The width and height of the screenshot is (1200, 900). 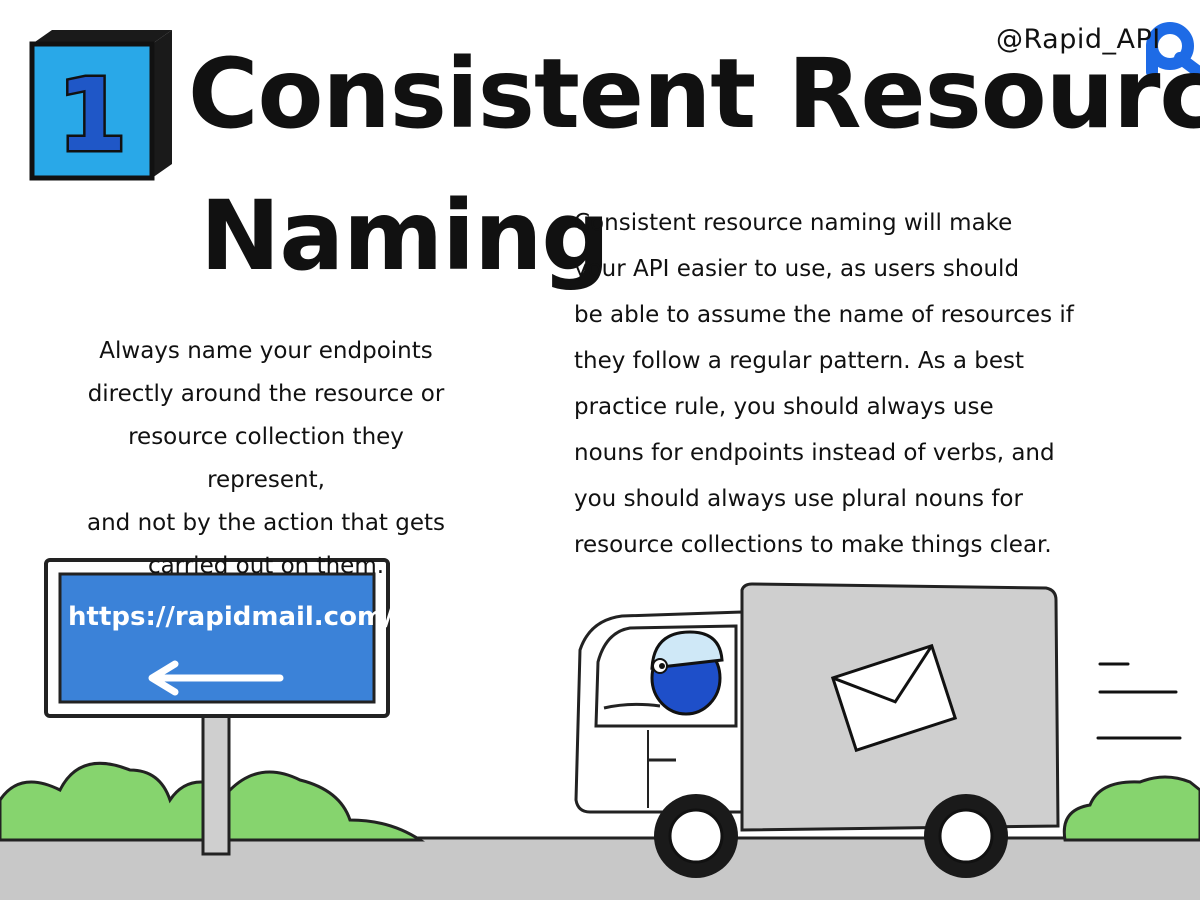 I want to click on right-paragraph-line: you should always use plural nouns for, so click(x=798, y=499).